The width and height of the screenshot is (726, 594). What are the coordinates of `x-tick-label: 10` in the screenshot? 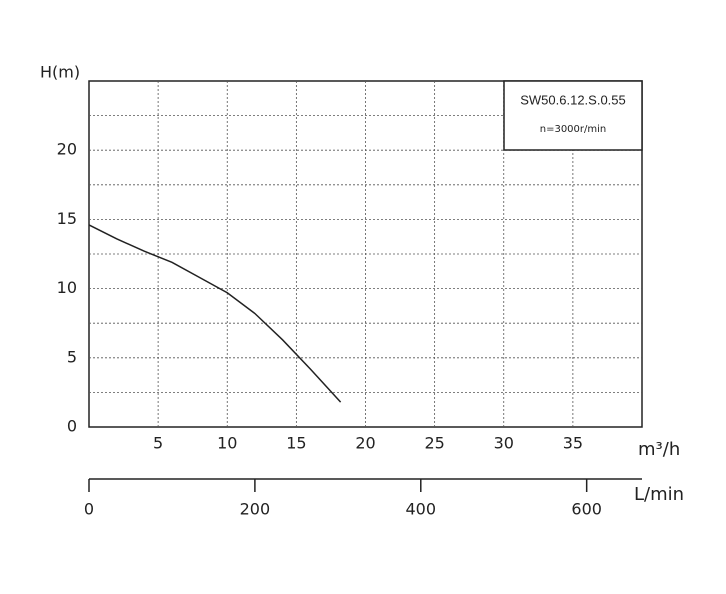 It's located at (227, 443).